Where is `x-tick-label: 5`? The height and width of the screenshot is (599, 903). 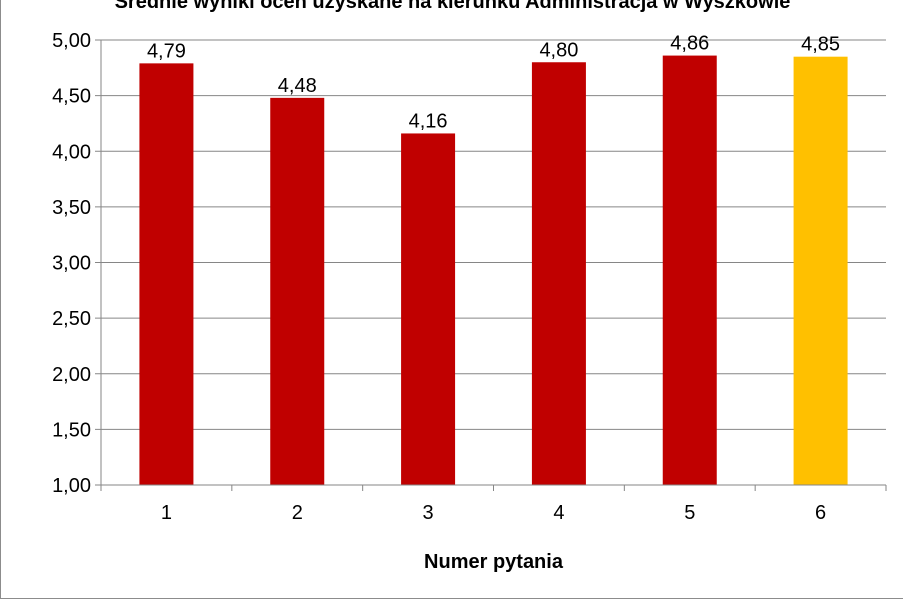 x-tick-label: 5 is located at coordinates (689, 513).